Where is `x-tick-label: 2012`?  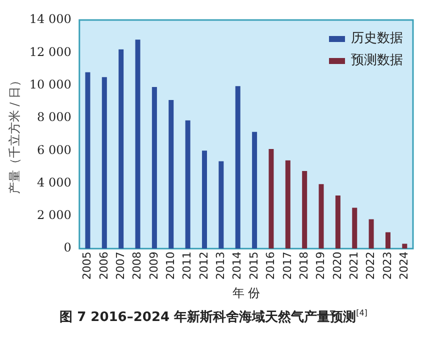 x-tick-label: 2012 is located at coordinates (203, 266).